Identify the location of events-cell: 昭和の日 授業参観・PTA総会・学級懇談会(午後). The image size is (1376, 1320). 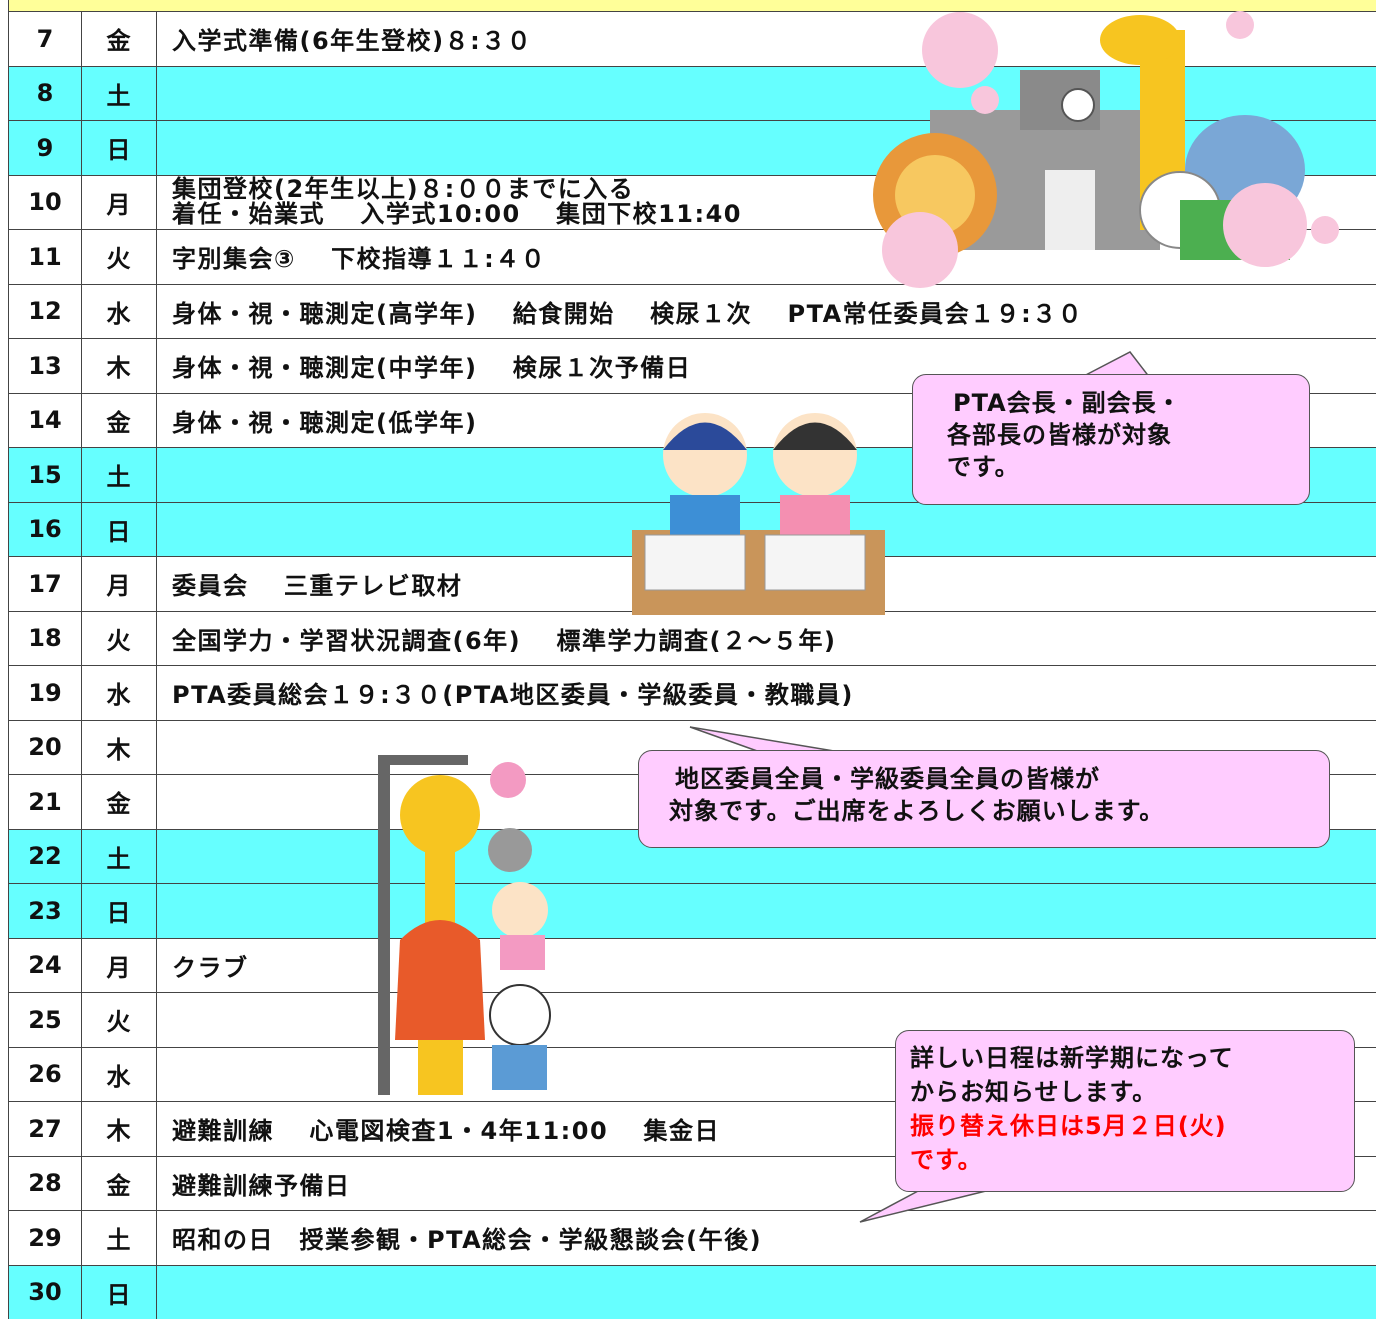
(770, 1238).